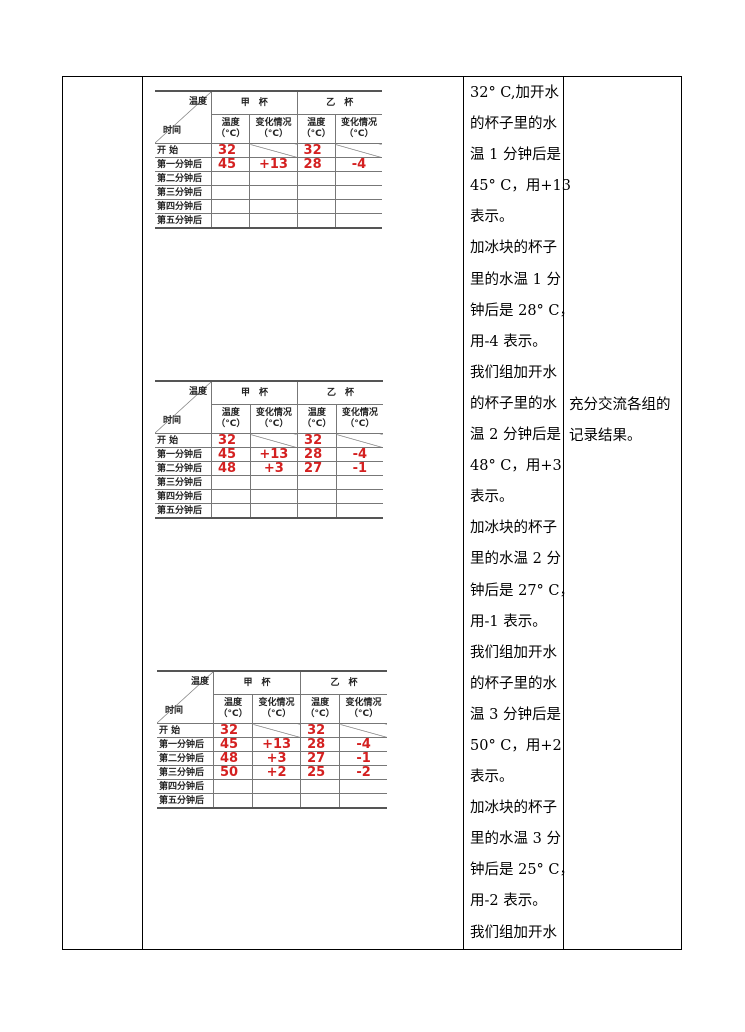  I want to click on table-row: 第三分钟后 50 +2 25 -2, so click(272, 772).